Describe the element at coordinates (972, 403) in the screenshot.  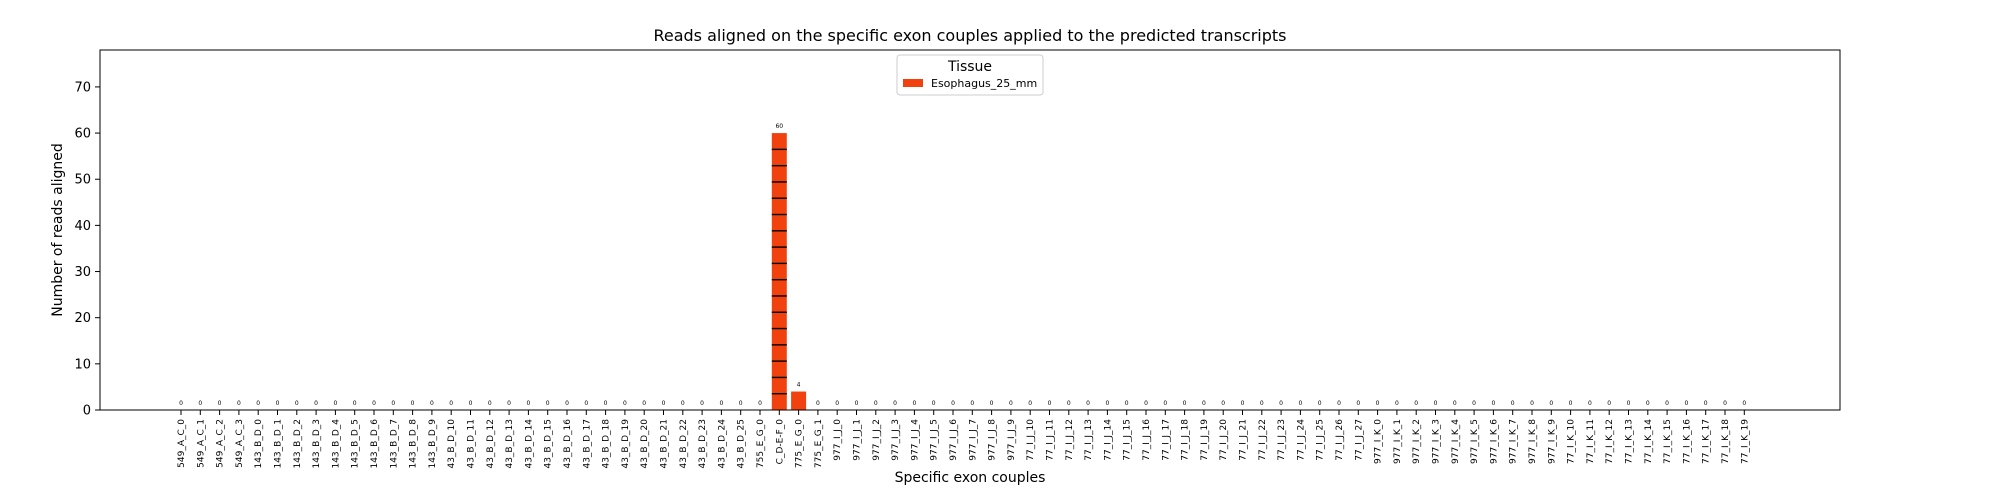
I see `data-label-977_I_J_7: 0` at that location.